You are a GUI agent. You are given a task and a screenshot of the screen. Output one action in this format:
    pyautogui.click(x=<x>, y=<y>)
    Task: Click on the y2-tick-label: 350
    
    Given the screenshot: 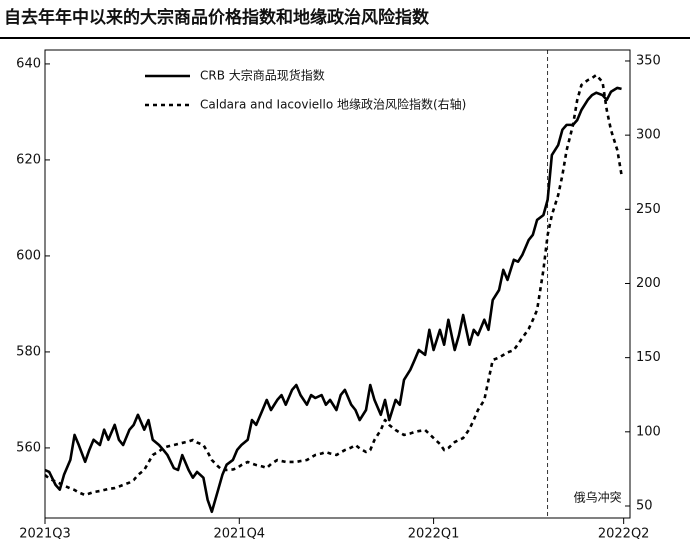 What is the action you would take?
    pyautogui.click(x=648, y=60)
    